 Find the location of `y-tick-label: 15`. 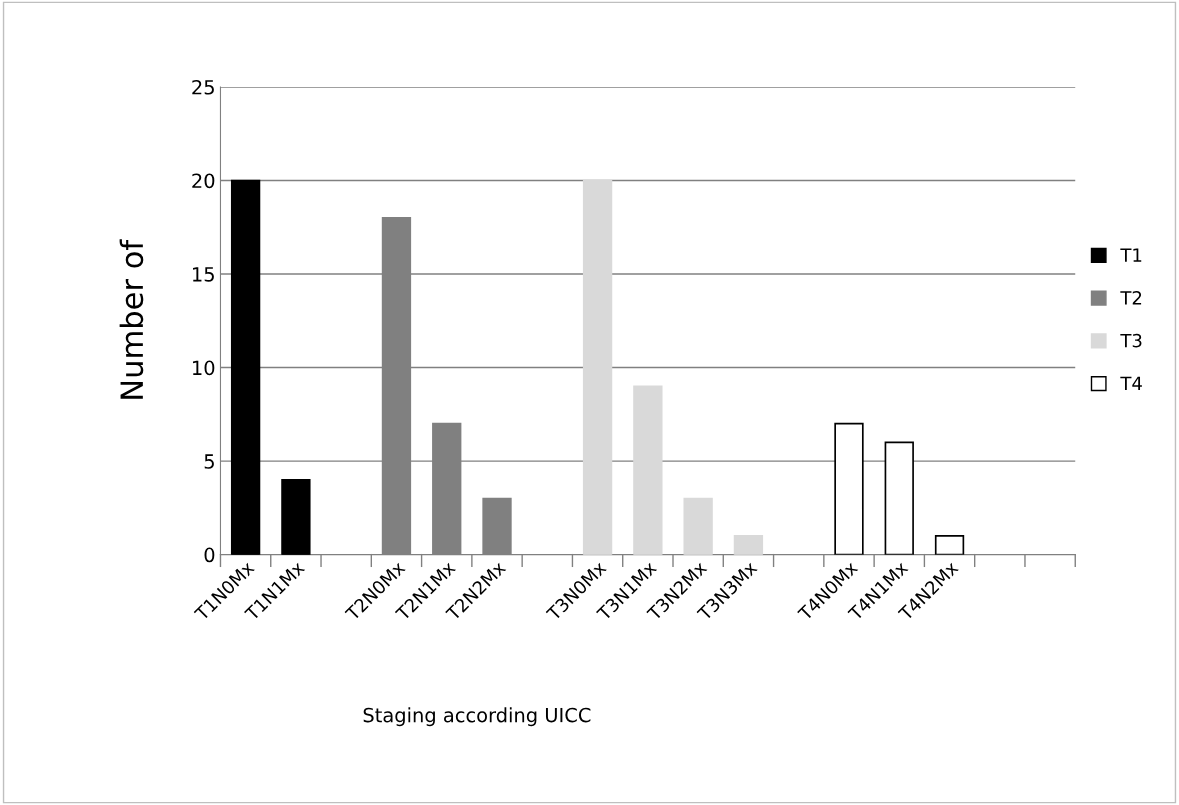

y-tick-label: 15 is located at coordinates (203, 274).